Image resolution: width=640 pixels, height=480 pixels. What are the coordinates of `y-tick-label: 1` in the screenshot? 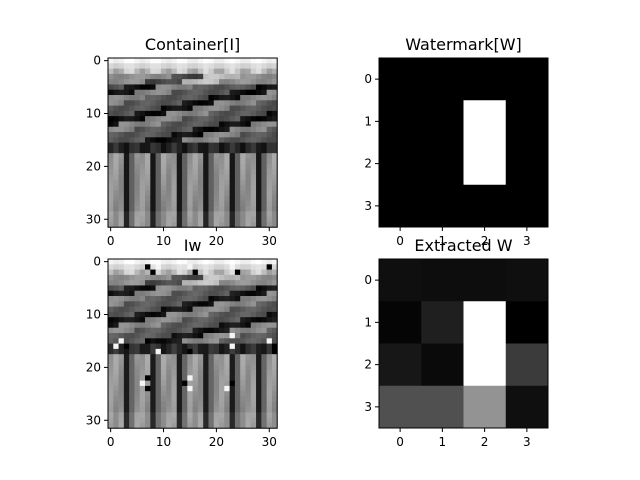 It's located at (368, 322).